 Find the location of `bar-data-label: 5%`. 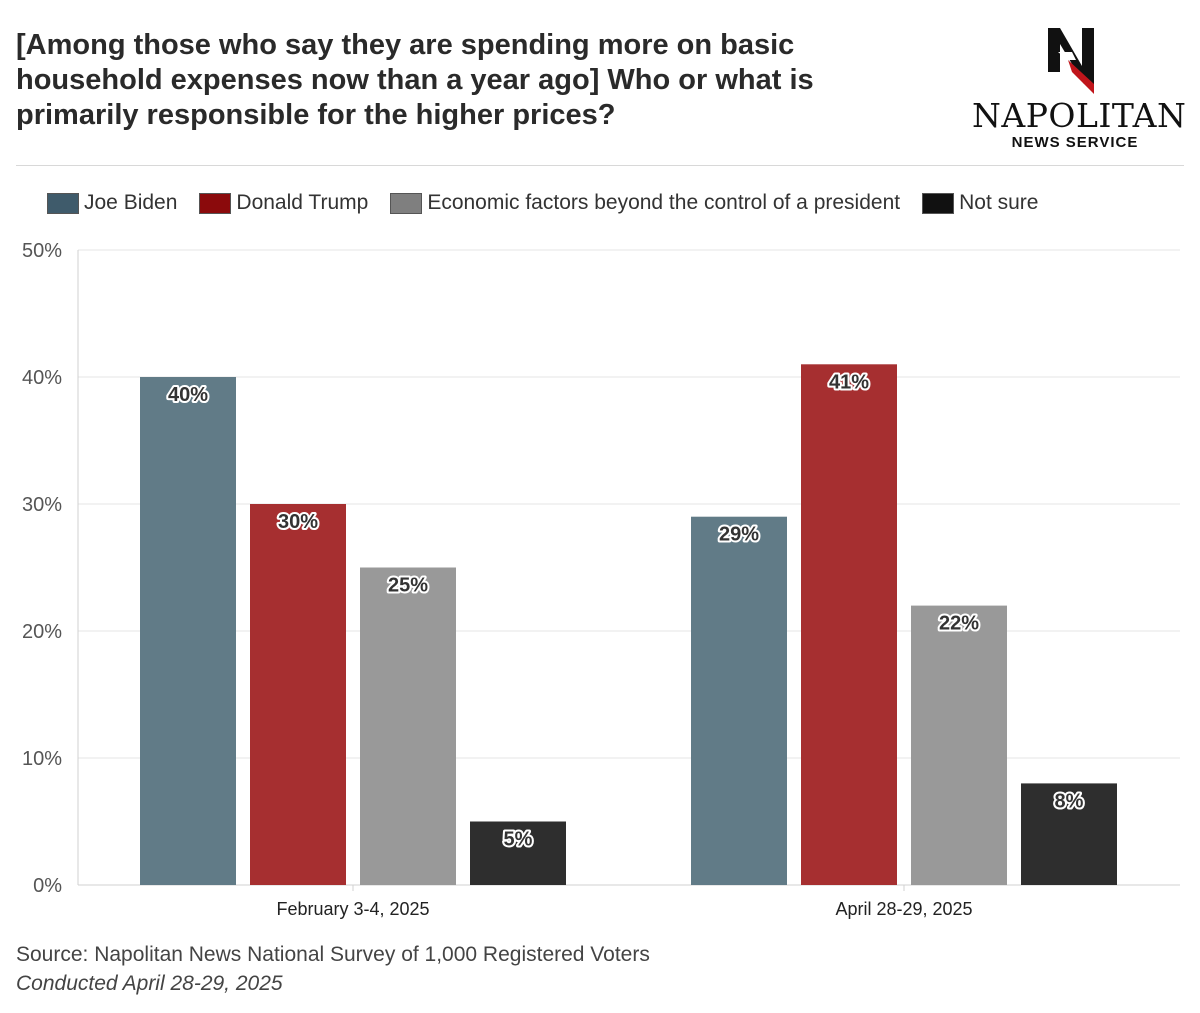

bar-data-label: 5% is located at coordinates (518, 840).